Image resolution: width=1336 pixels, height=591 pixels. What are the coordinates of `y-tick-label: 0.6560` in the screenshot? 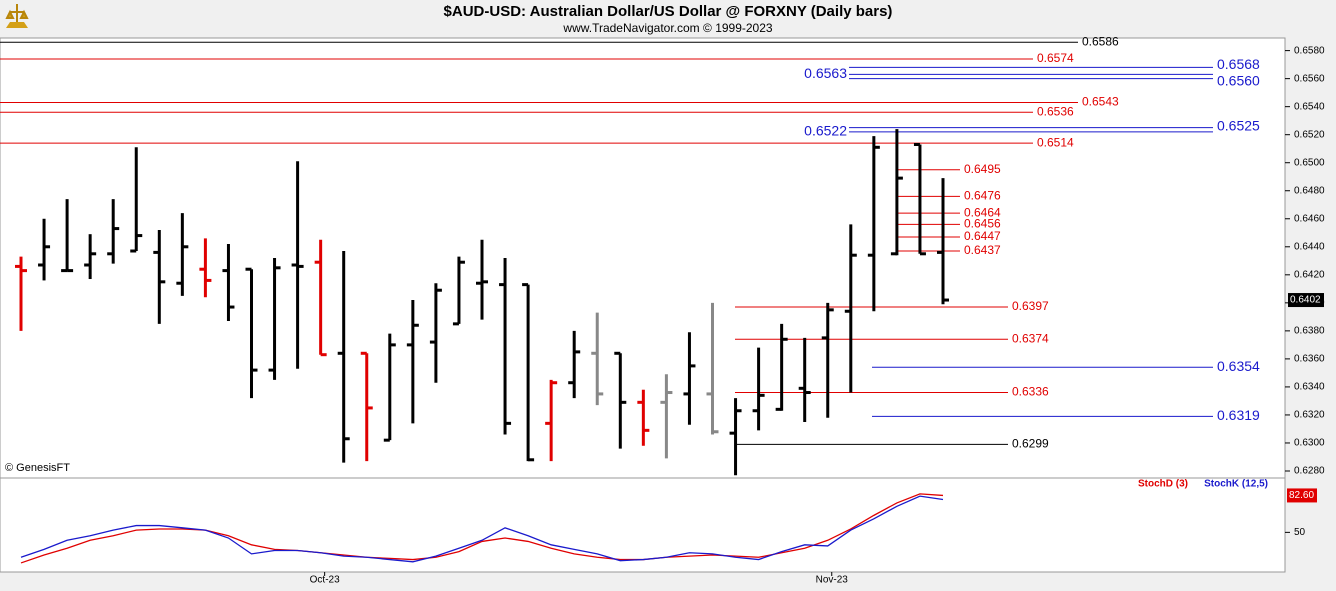 It's located at (1309, 78).